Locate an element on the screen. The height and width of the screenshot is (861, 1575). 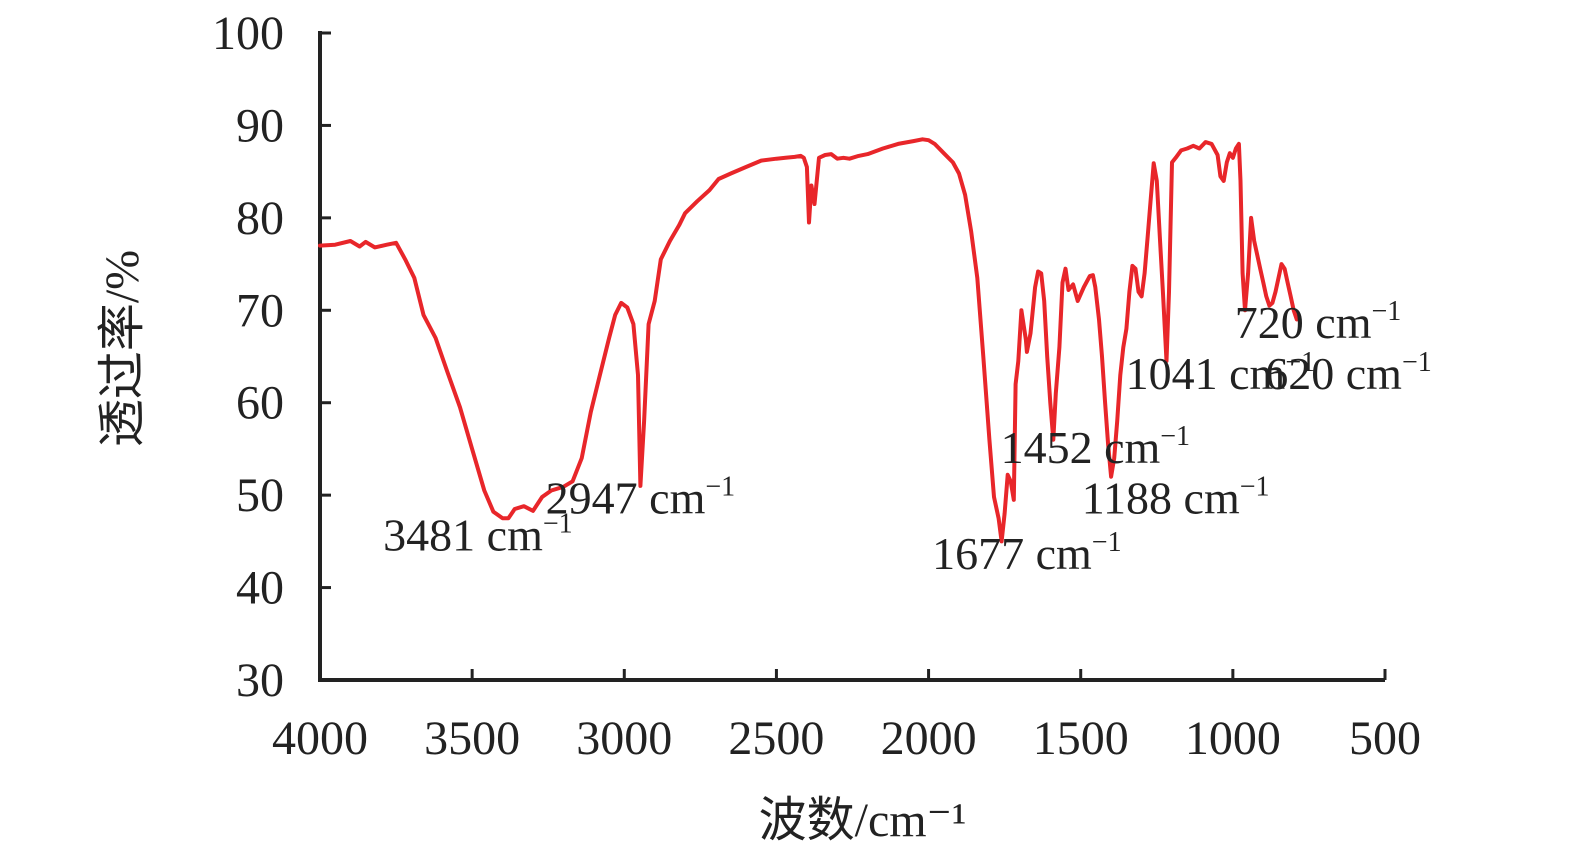
x-tick-label: 2500 is located at coordinates (776, 738).